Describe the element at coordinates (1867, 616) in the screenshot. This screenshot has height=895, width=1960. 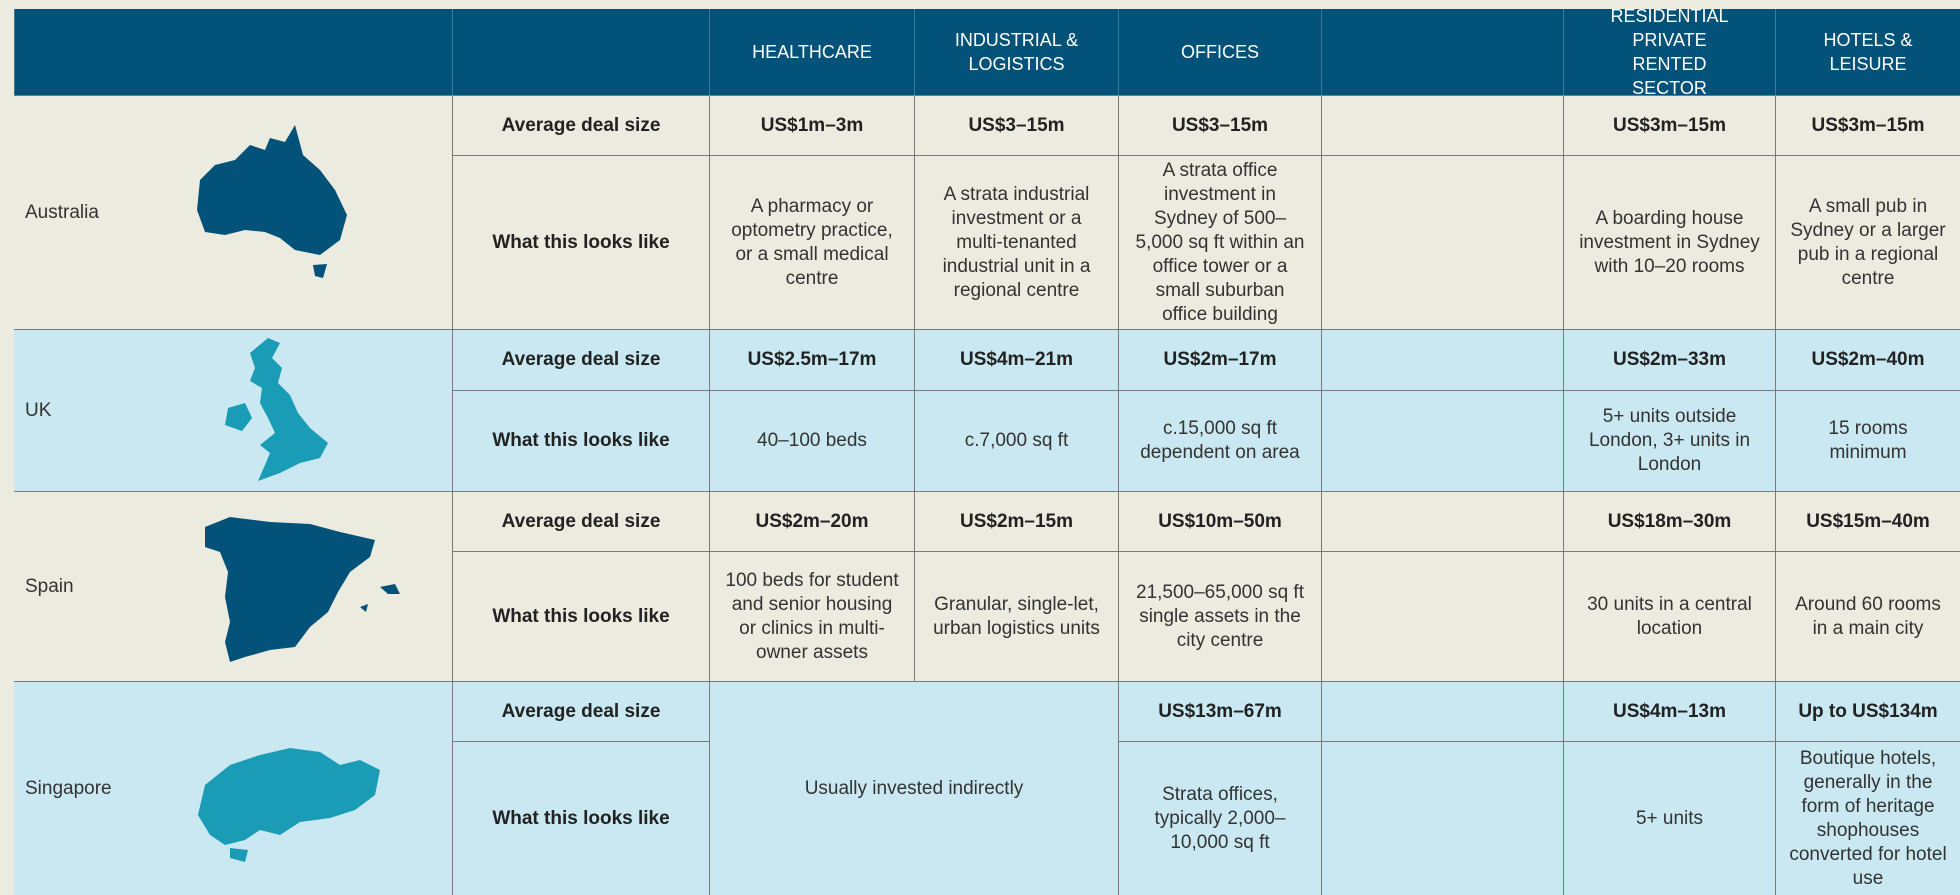
I see `description: Around 60 rooms in a main city` at that location.